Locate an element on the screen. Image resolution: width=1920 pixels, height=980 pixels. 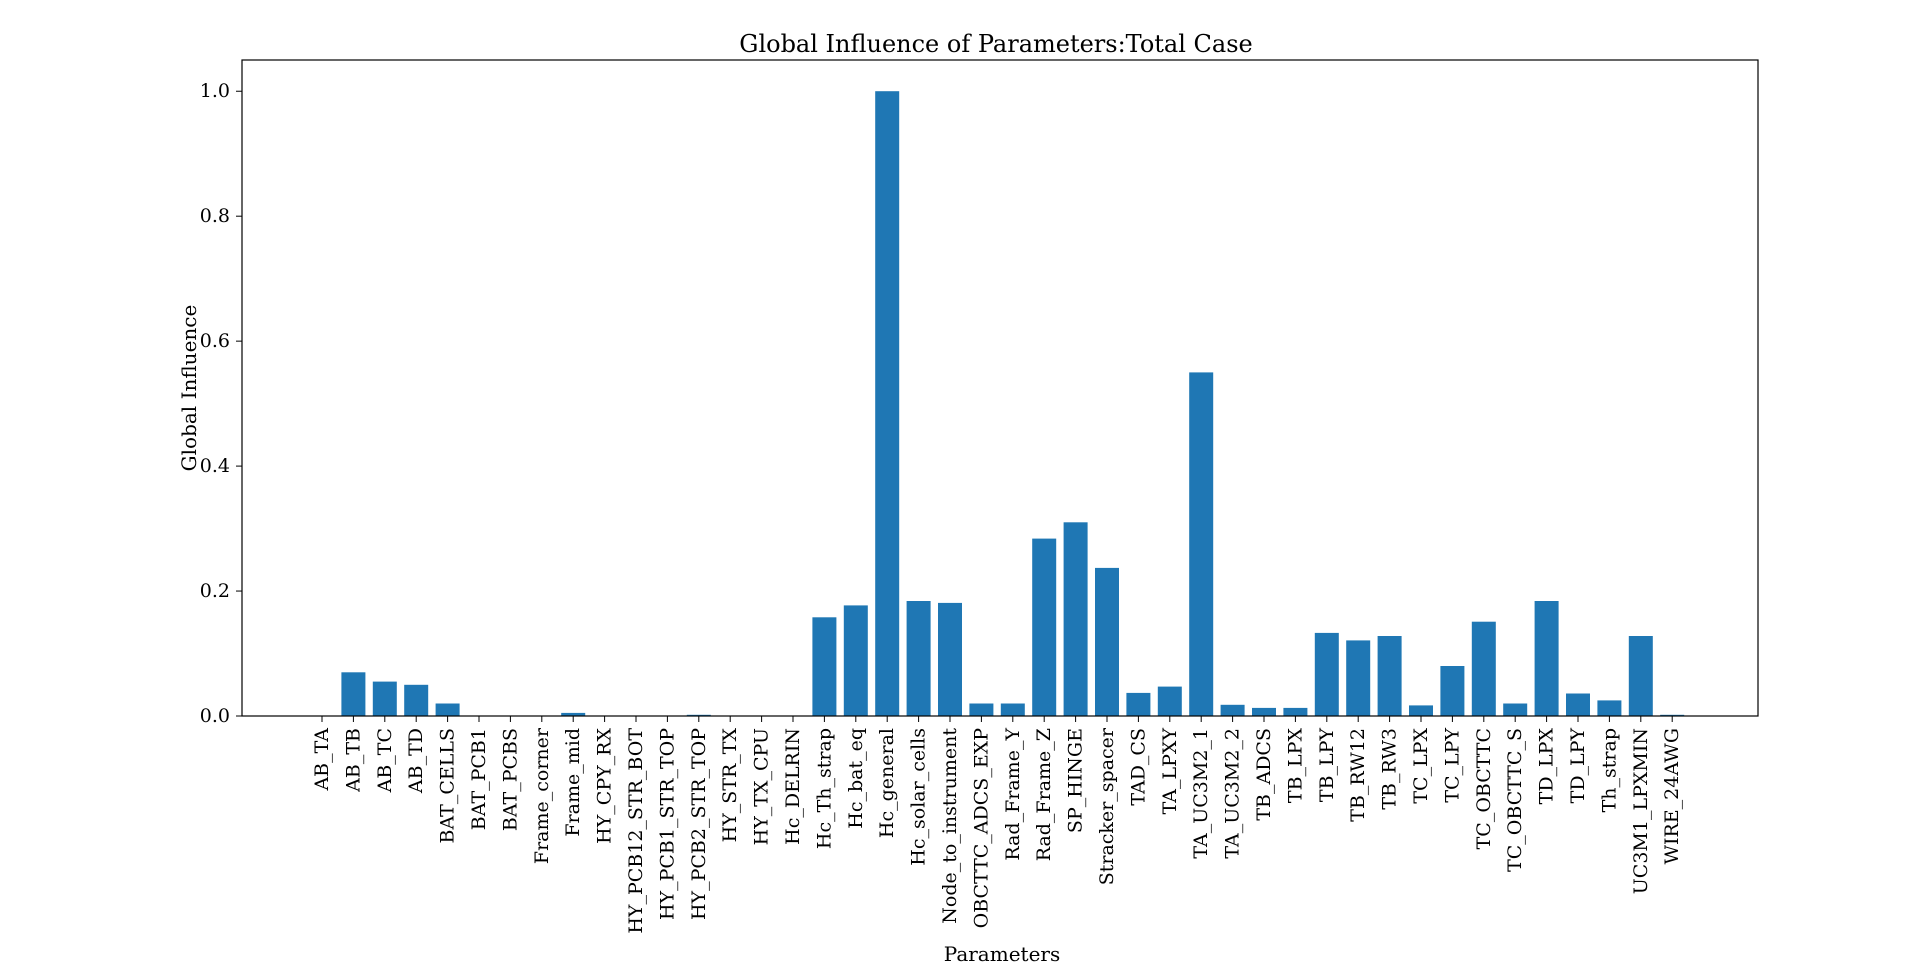
x-tick-label: AB_TB is located at coordinates (353, 760).